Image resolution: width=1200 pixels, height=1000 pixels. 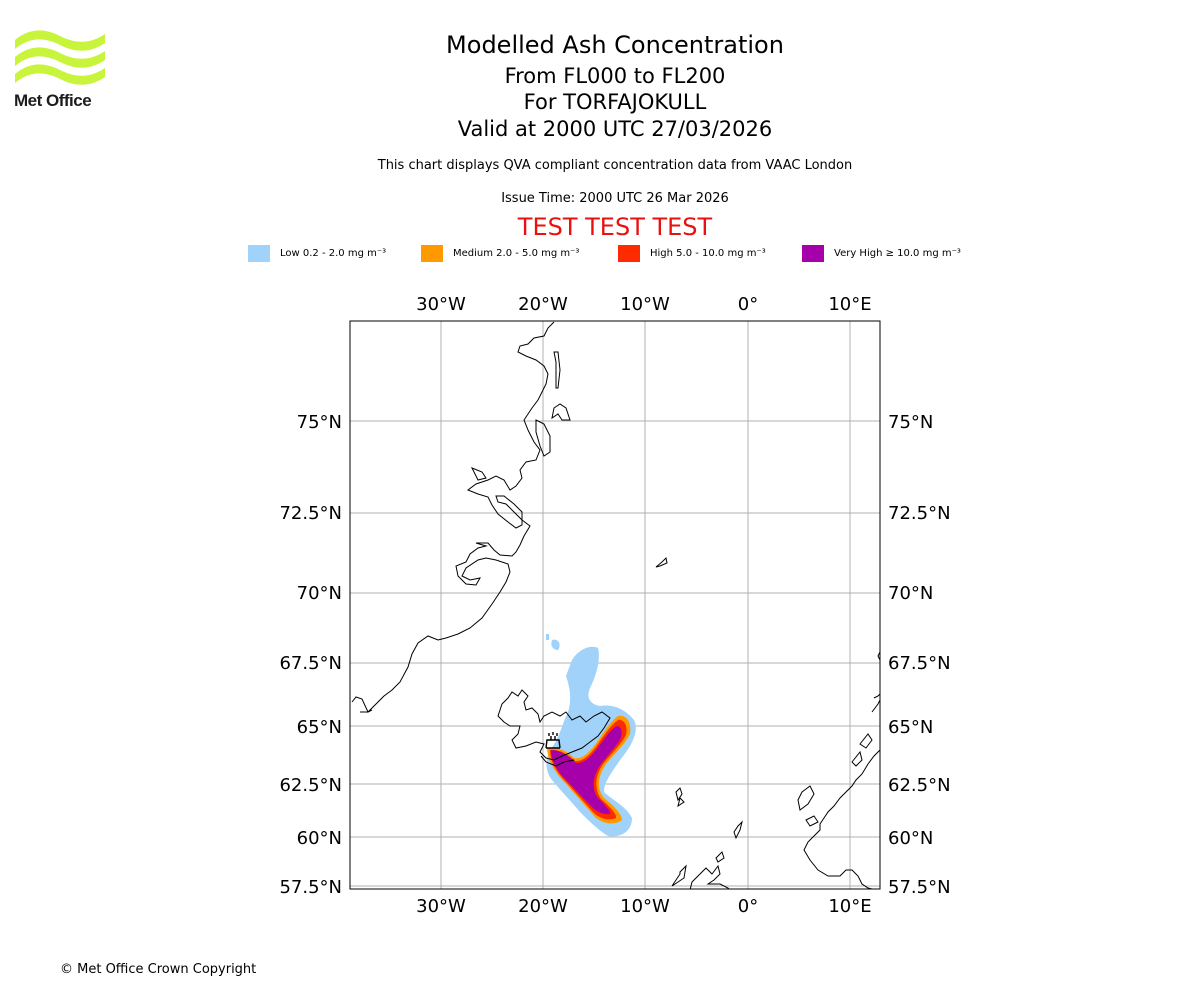 What do you see at coordinates (919, 785) in the screenshot?
I see `lat-label-right-62-5n: 62.5°N` at bounding box center [919, 785].